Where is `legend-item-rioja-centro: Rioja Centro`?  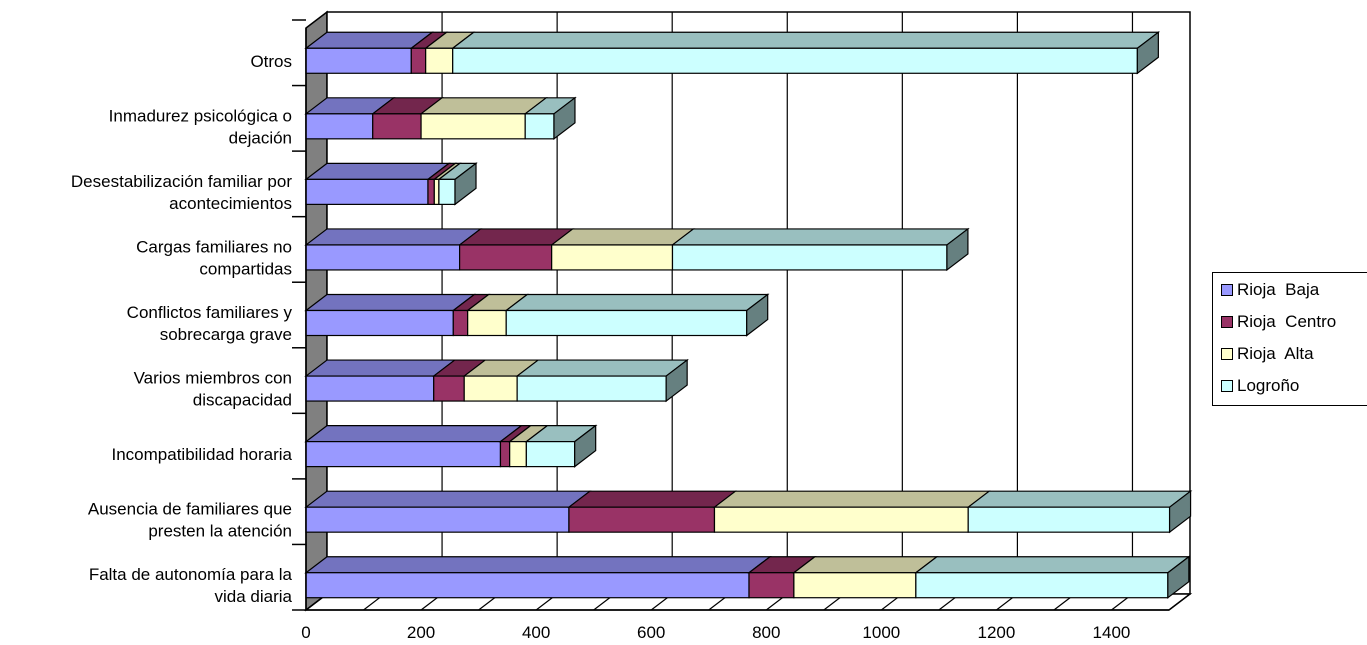 legend-item-rioja-centro: Rioja Centro is located at coordinates (1278, 322).